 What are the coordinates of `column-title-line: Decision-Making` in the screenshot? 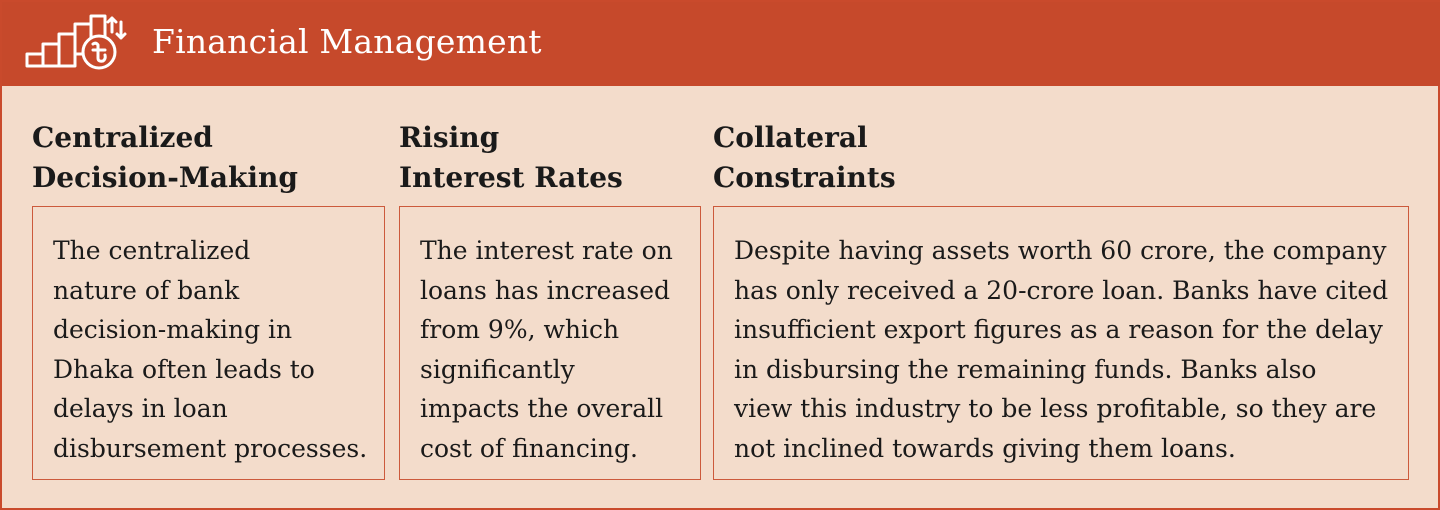 It's located at (165, 177).